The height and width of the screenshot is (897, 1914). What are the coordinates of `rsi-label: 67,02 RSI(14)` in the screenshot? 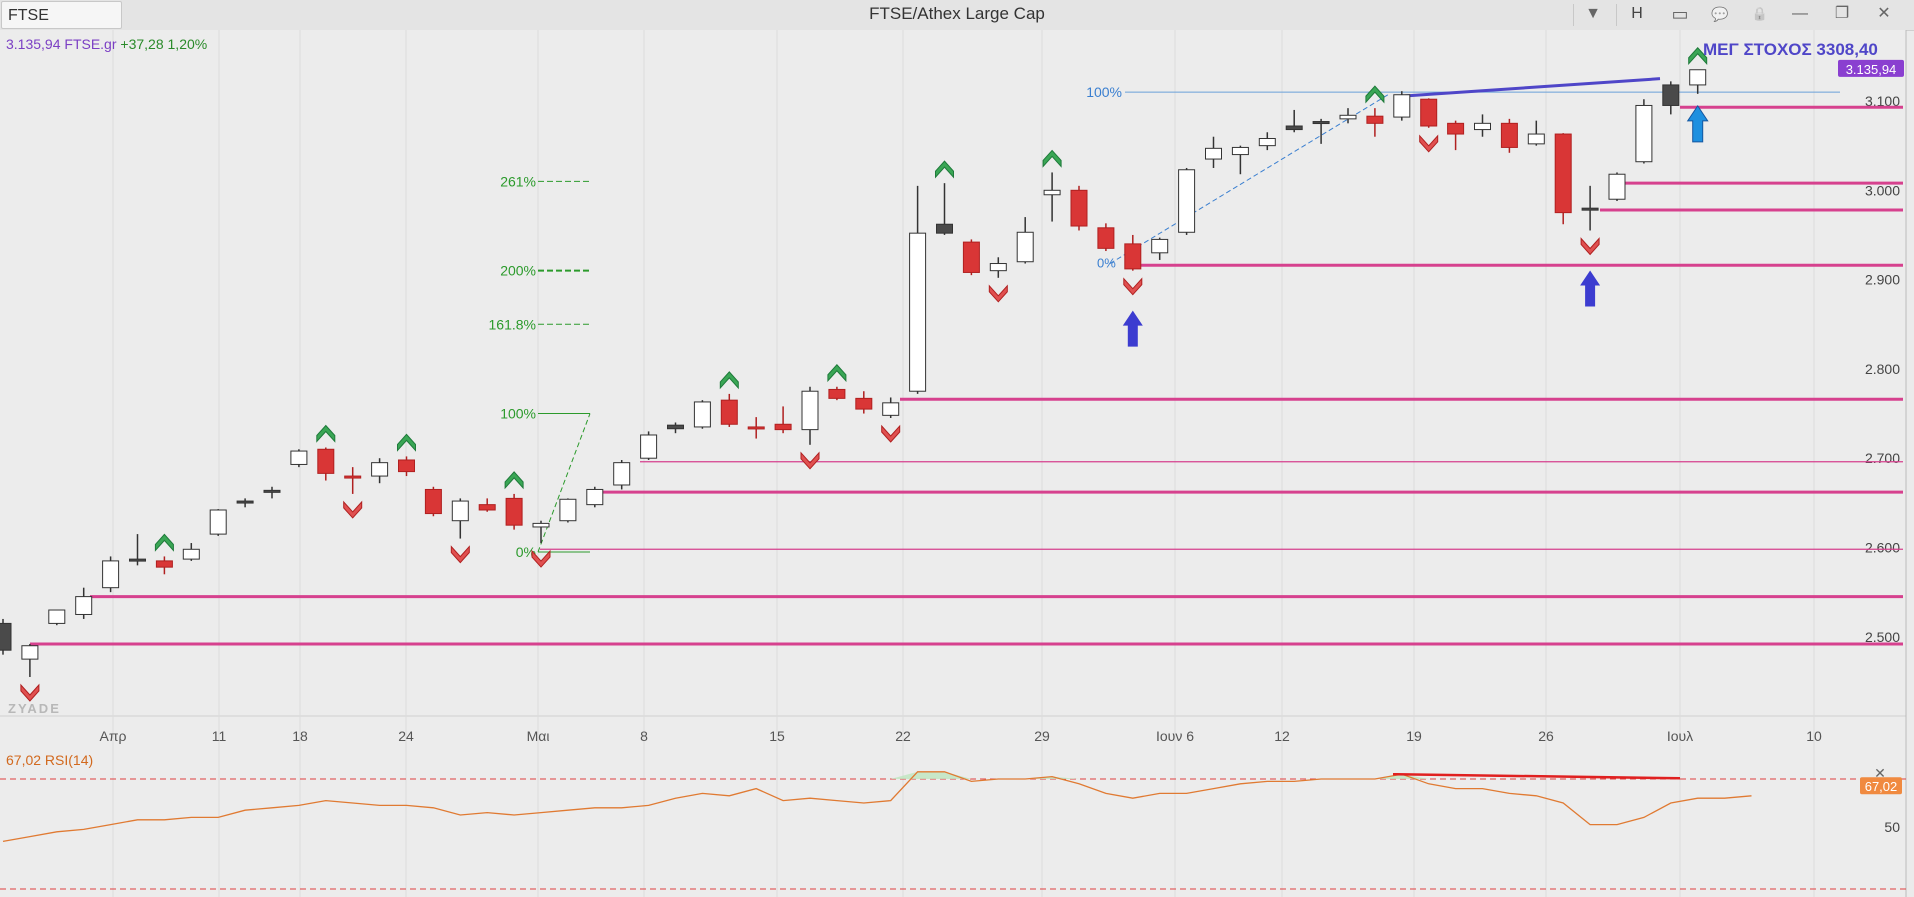 It's located at (50, 760).